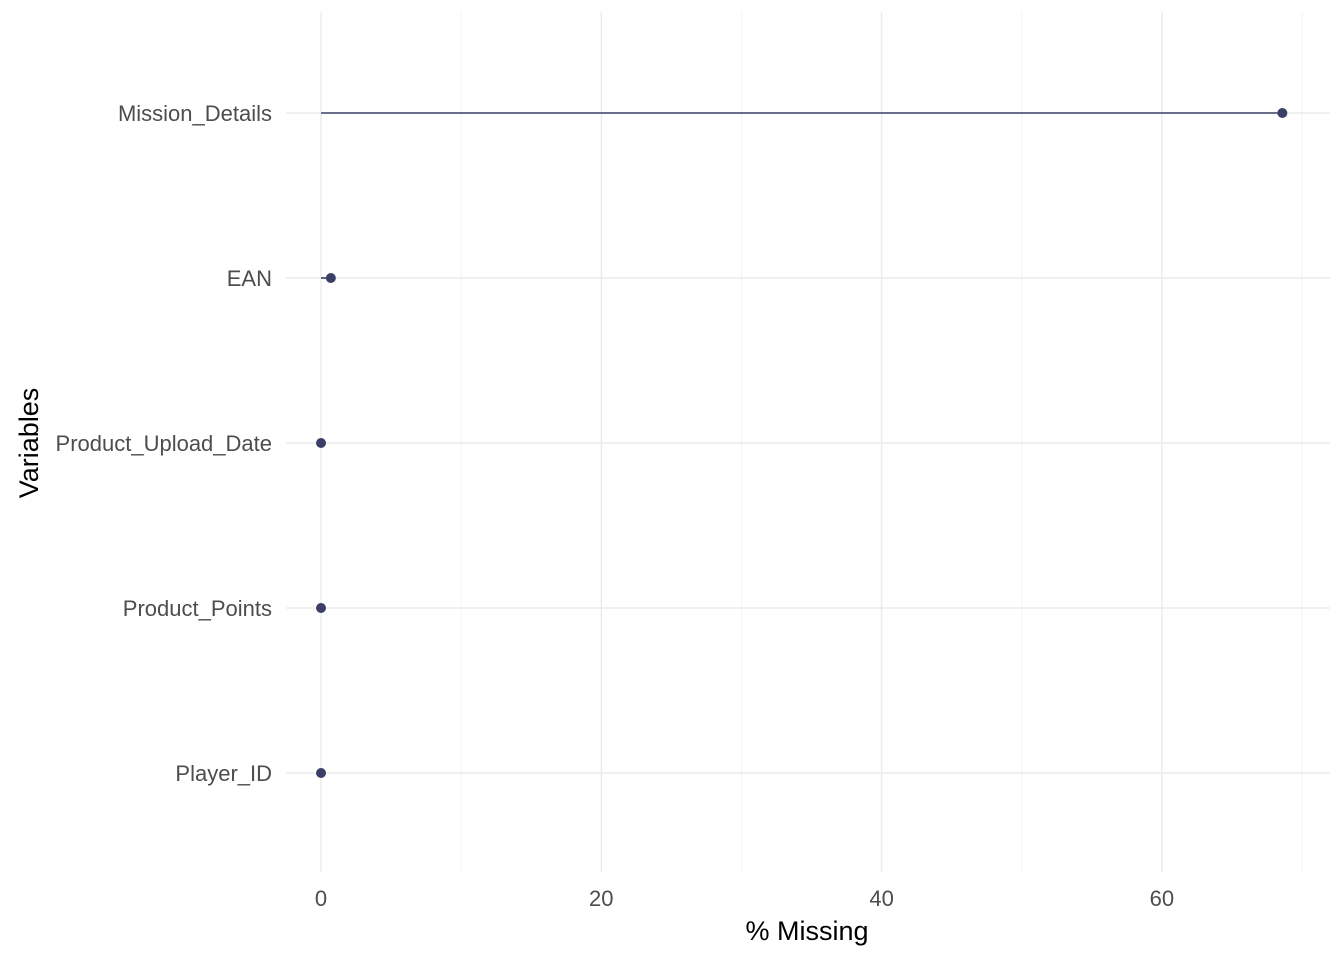  I want to click on x-tick-label: 20, so click(601, 898).